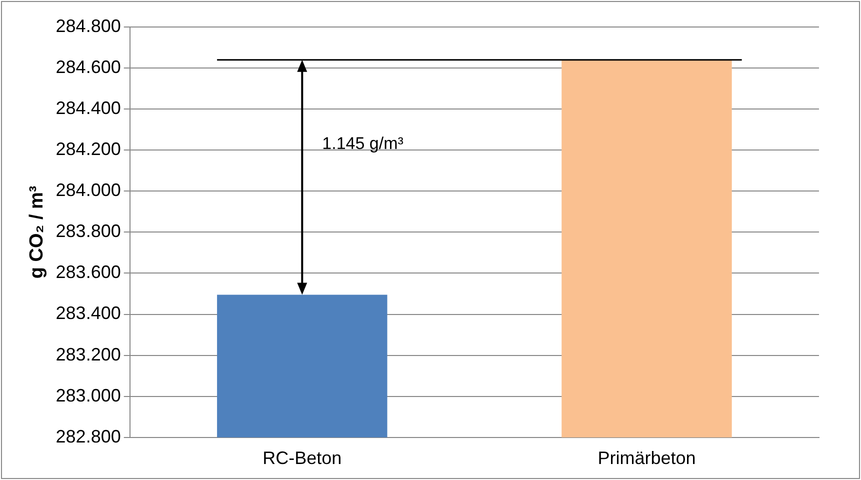  I want to click on y-tick-label: 283.800, so click(88, 231).